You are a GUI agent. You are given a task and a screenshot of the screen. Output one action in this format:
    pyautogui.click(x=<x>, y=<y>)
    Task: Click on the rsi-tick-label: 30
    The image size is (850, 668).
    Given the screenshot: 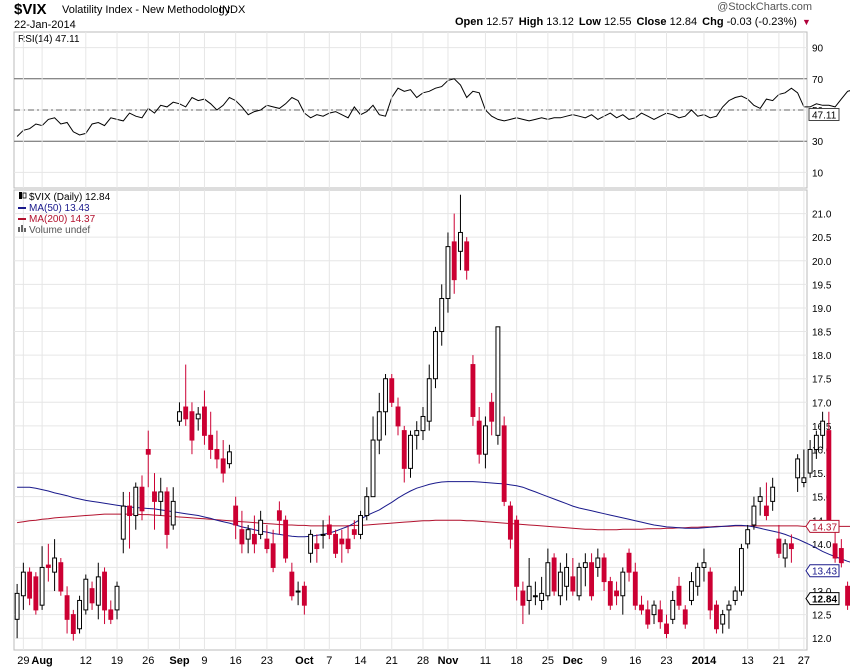 What is the action you would take?
    pyautogui.click(x=818, y=142)
    